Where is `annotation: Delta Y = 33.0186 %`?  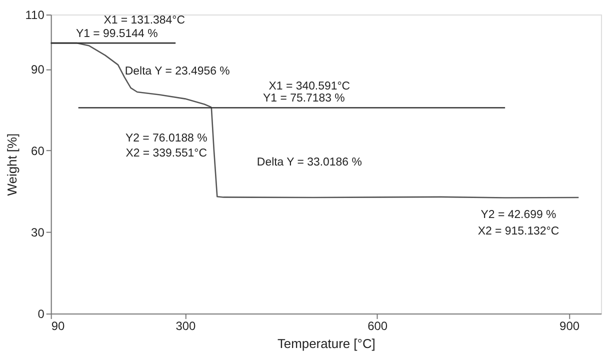
annotation: Delta Y = 33.0186 % is located at coordinates (309, 162).